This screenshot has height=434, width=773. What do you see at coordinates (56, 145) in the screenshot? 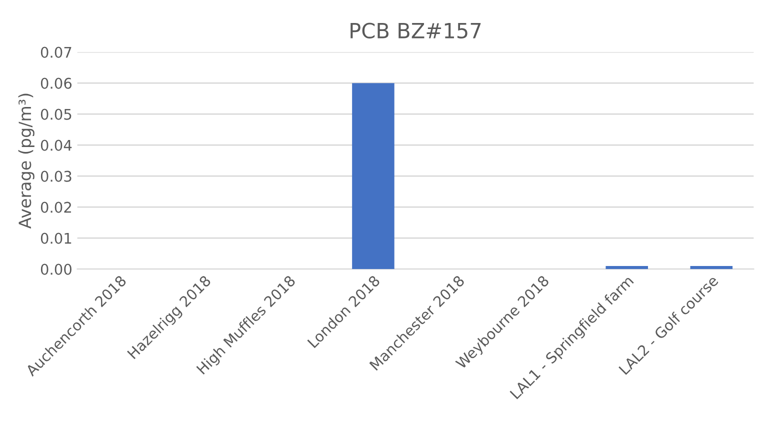
I see `y-tick-label: 0.04` at bounding box center [56, 145].